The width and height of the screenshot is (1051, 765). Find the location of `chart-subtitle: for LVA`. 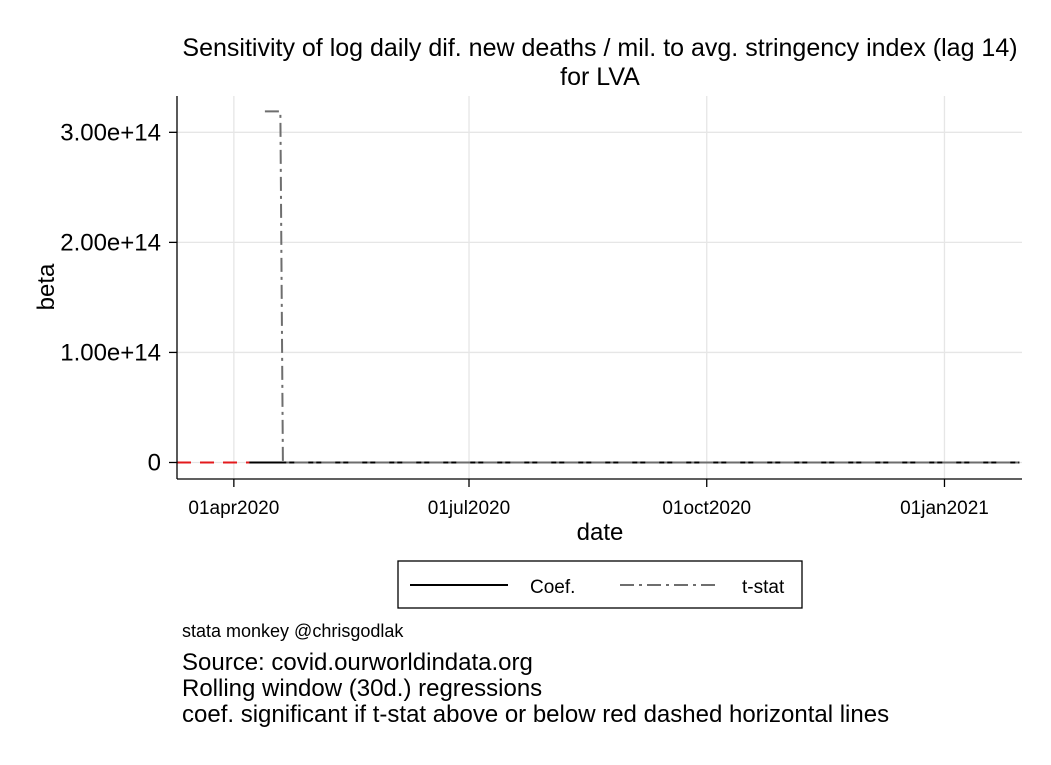

chart-subtitle: for LVA is located at coordinates (600, 77).